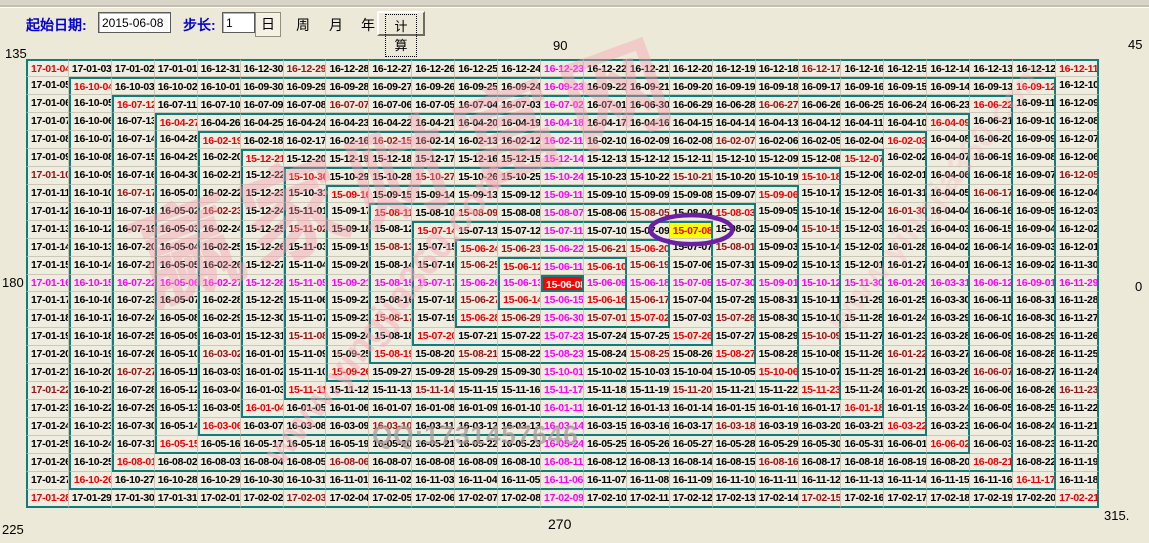 The image size is (1149, 543). I want to click on date-cell: 15-11-20, so click(691, 391).